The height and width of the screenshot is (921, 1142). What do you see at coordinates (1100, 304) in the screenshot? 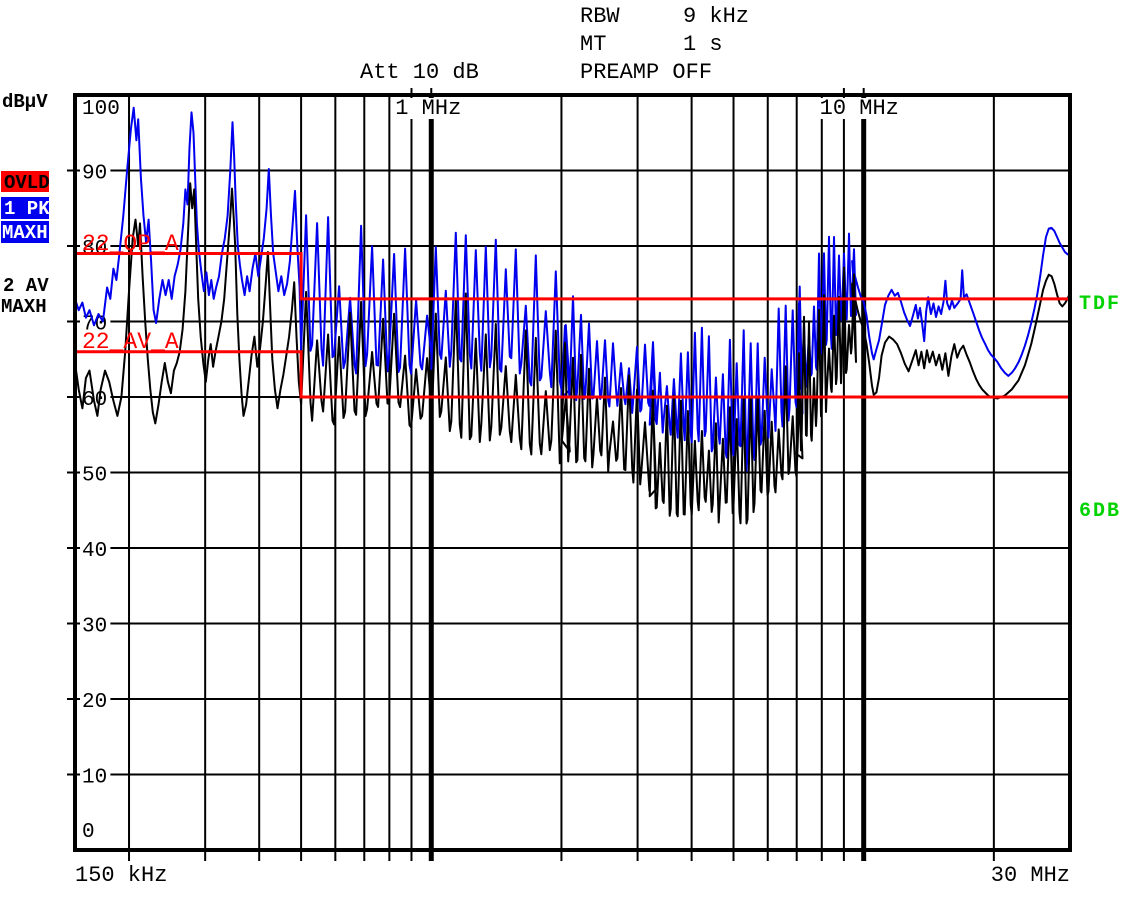
I see `tdf-annotation: TDF` at bounding box center [1100, 304].